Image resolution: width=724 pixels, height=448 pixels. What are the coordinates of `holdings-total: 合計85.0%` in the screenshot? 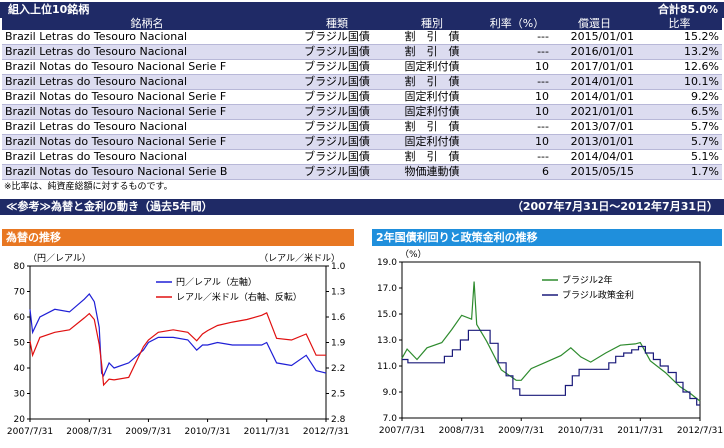 It's located at (687, 9).